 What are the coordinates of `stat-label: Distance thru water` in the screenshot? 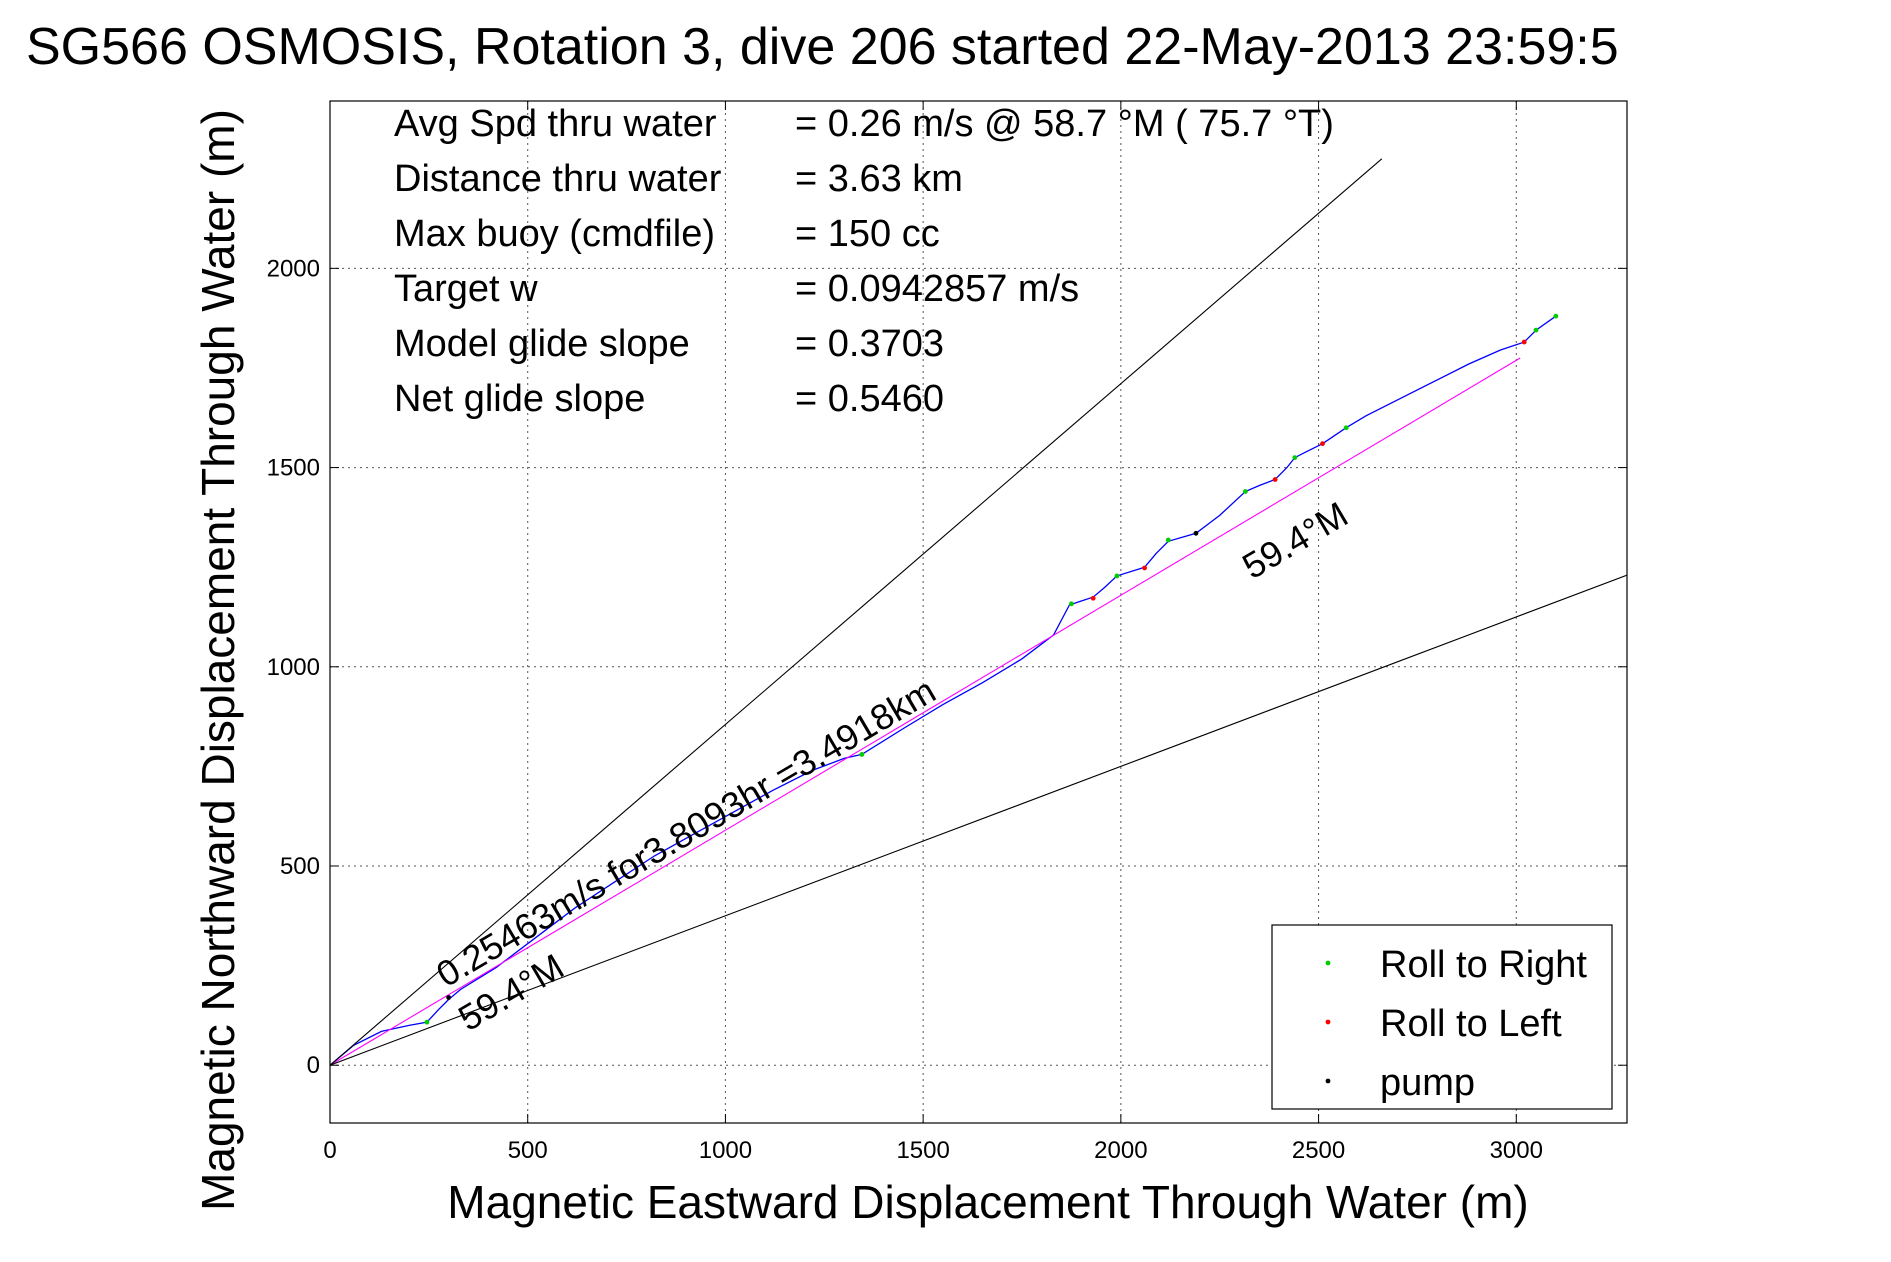 It's located at (558, 179).